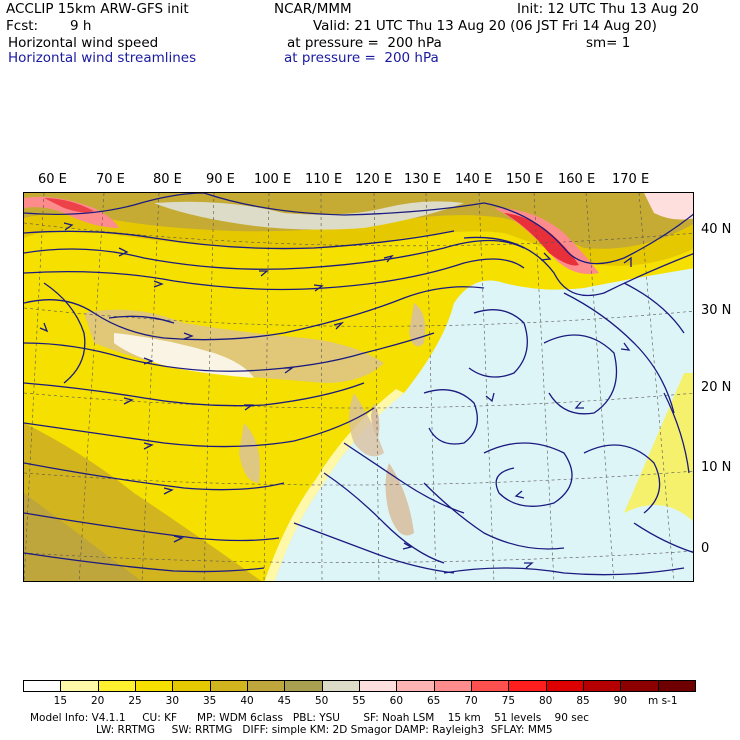  What do you see at coordinates (474, 179) in the screenshot?
I see `lon-label: 140 E` at bounding box center [474, 179].